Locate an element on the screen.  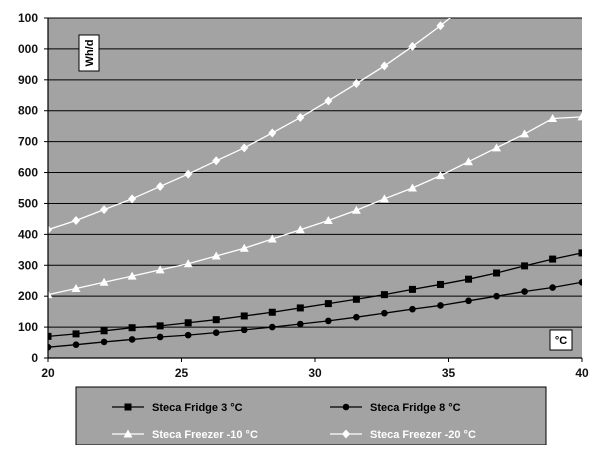
legend-label: Steca Fridge 3 °C is located at coordinates (197, 408).